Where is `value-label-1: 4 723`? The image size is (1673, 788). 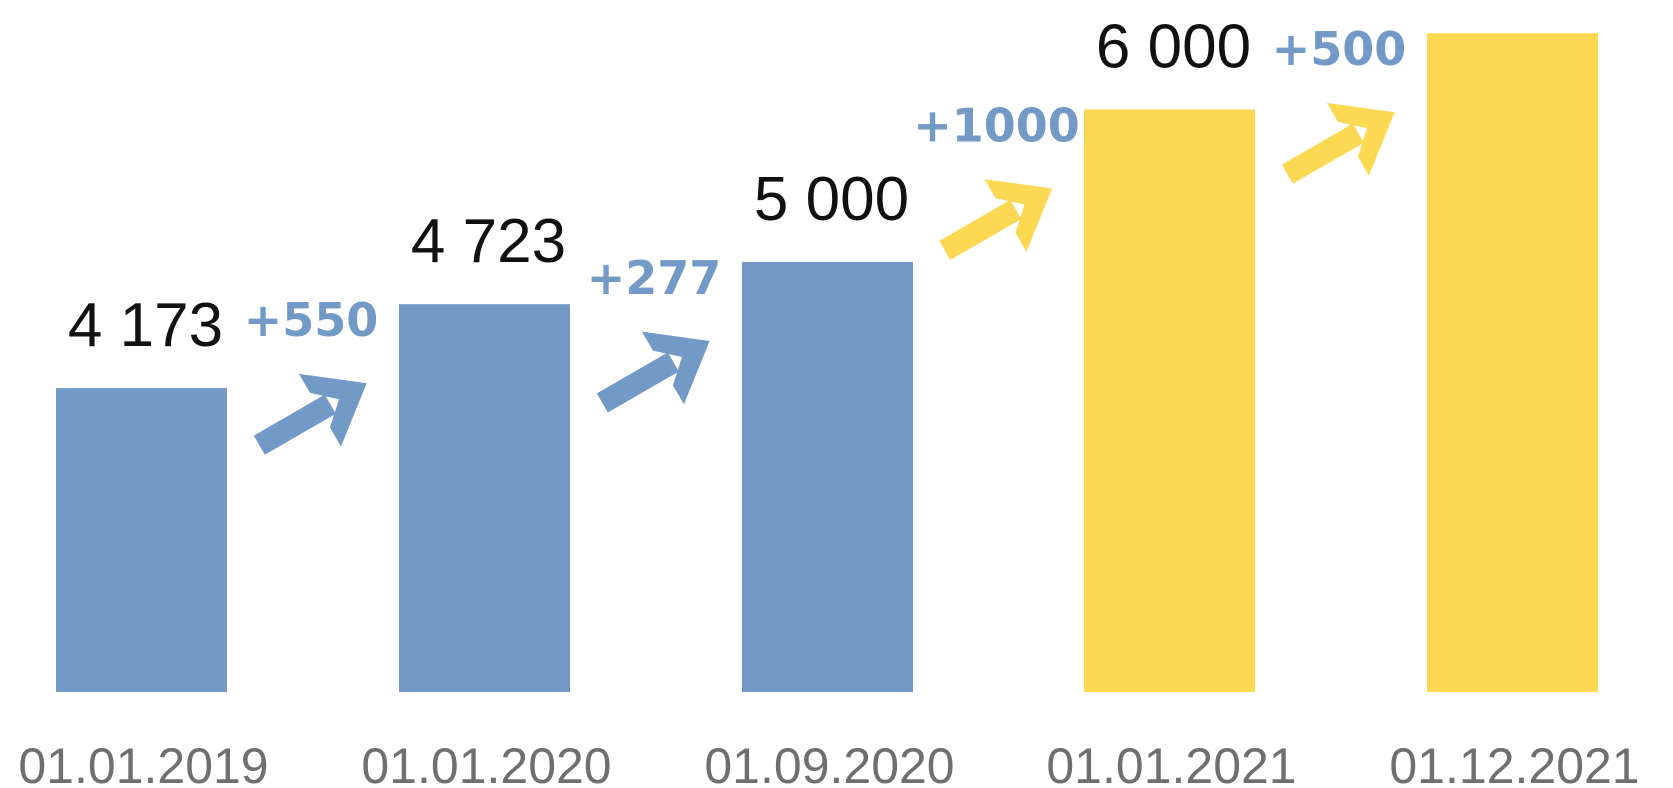
value-label-1: 4 723 is located at coordinates (488, 241).